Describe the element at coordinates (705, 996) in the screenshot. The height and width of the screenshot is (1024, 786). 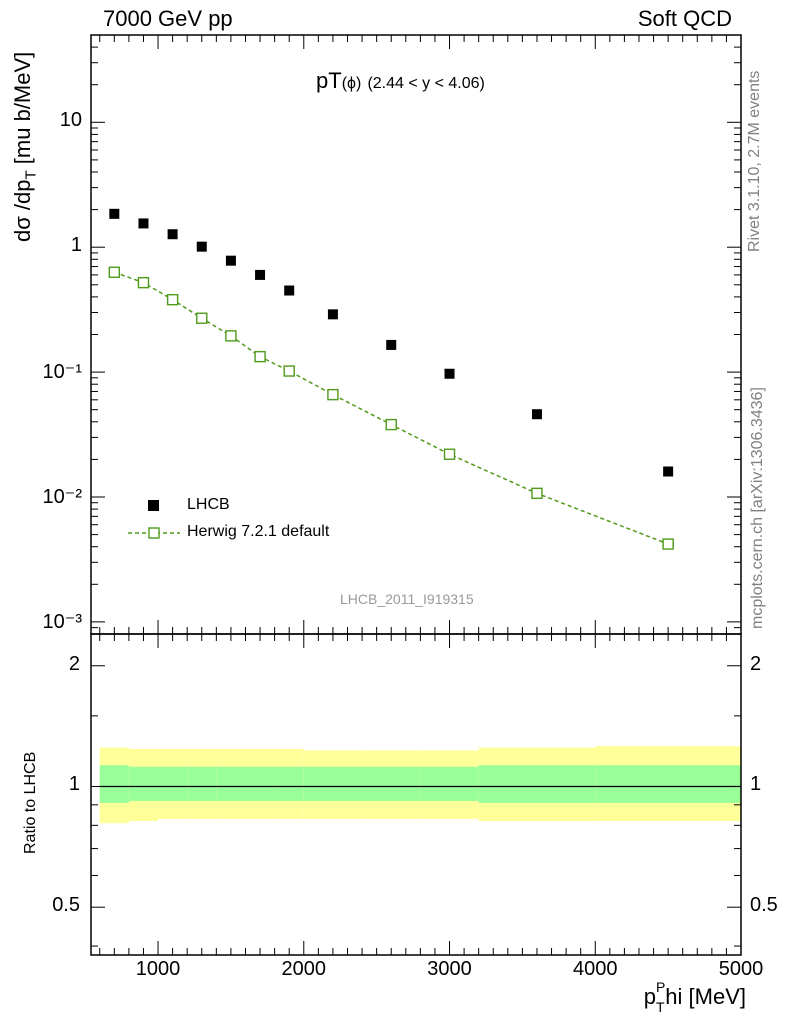
I see `x-axis-label-suffix: hi [MeV]` at that location.